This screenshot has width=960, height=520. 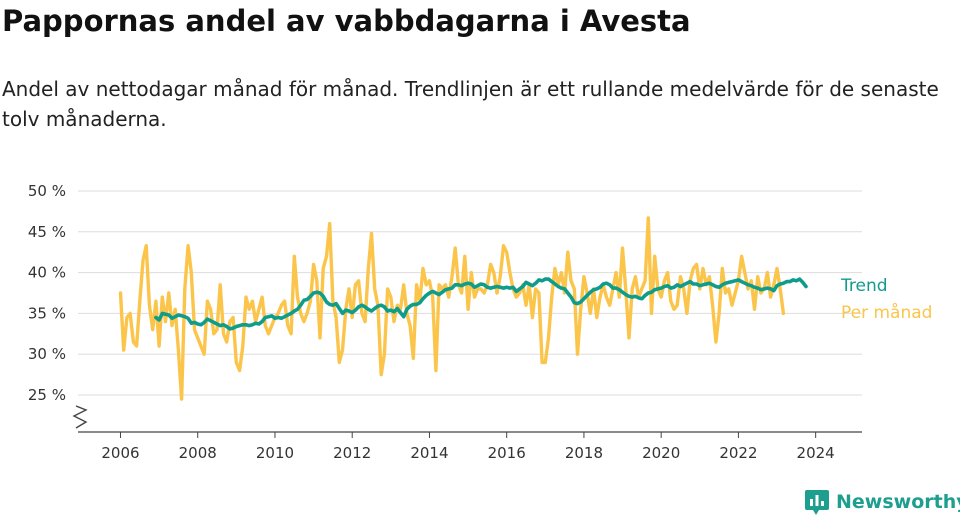 I want to click on x-tick-label-2006: 2006, so click(x=120, y=453).